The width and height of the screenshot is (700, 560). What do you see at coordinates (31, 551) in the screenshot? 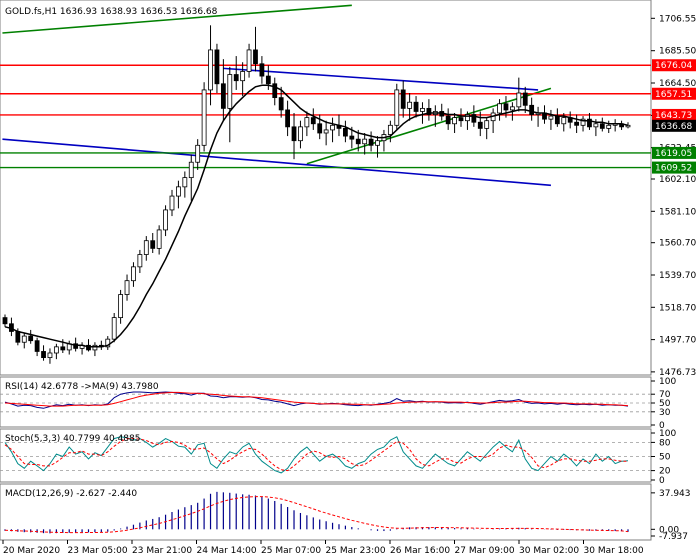
I see `x-tick-label: 20 Mar 2020` at bounding box center [31, 551].